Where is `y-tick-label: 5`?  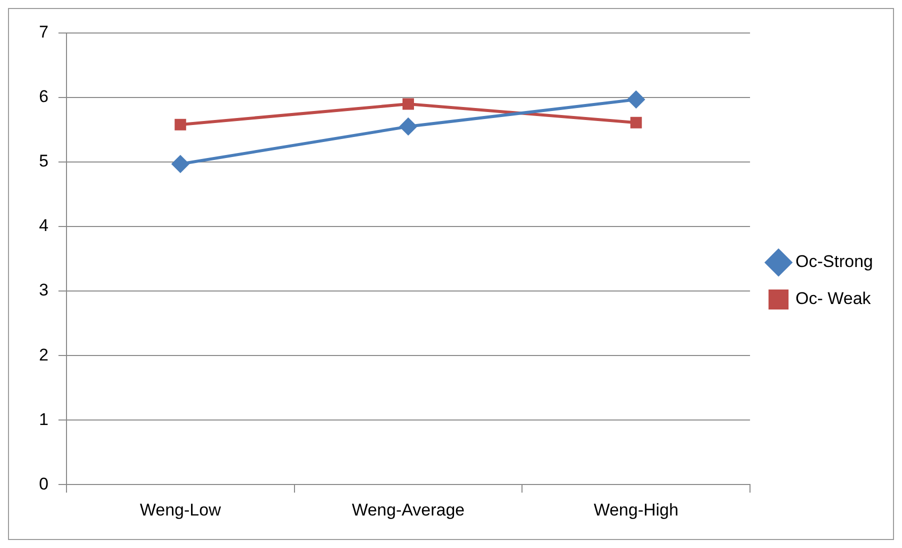
y-tick-label: 5 is located at coordinates (43, 161).